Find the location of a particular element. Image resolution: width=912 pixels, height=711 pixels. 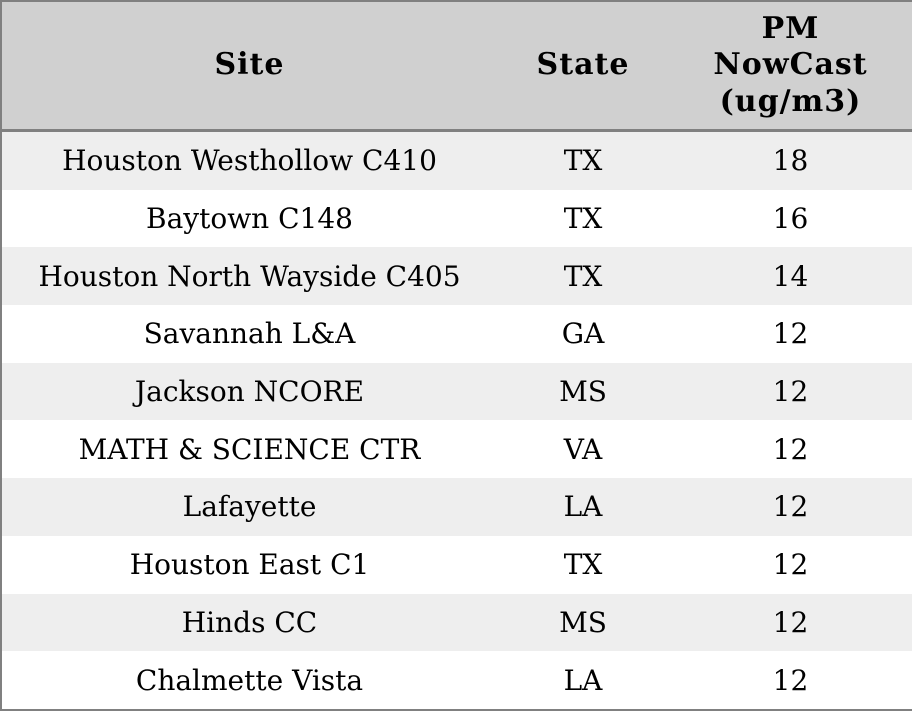

site-cell: MATH & SCIENCE CTR is located at coordinates (249, 449).